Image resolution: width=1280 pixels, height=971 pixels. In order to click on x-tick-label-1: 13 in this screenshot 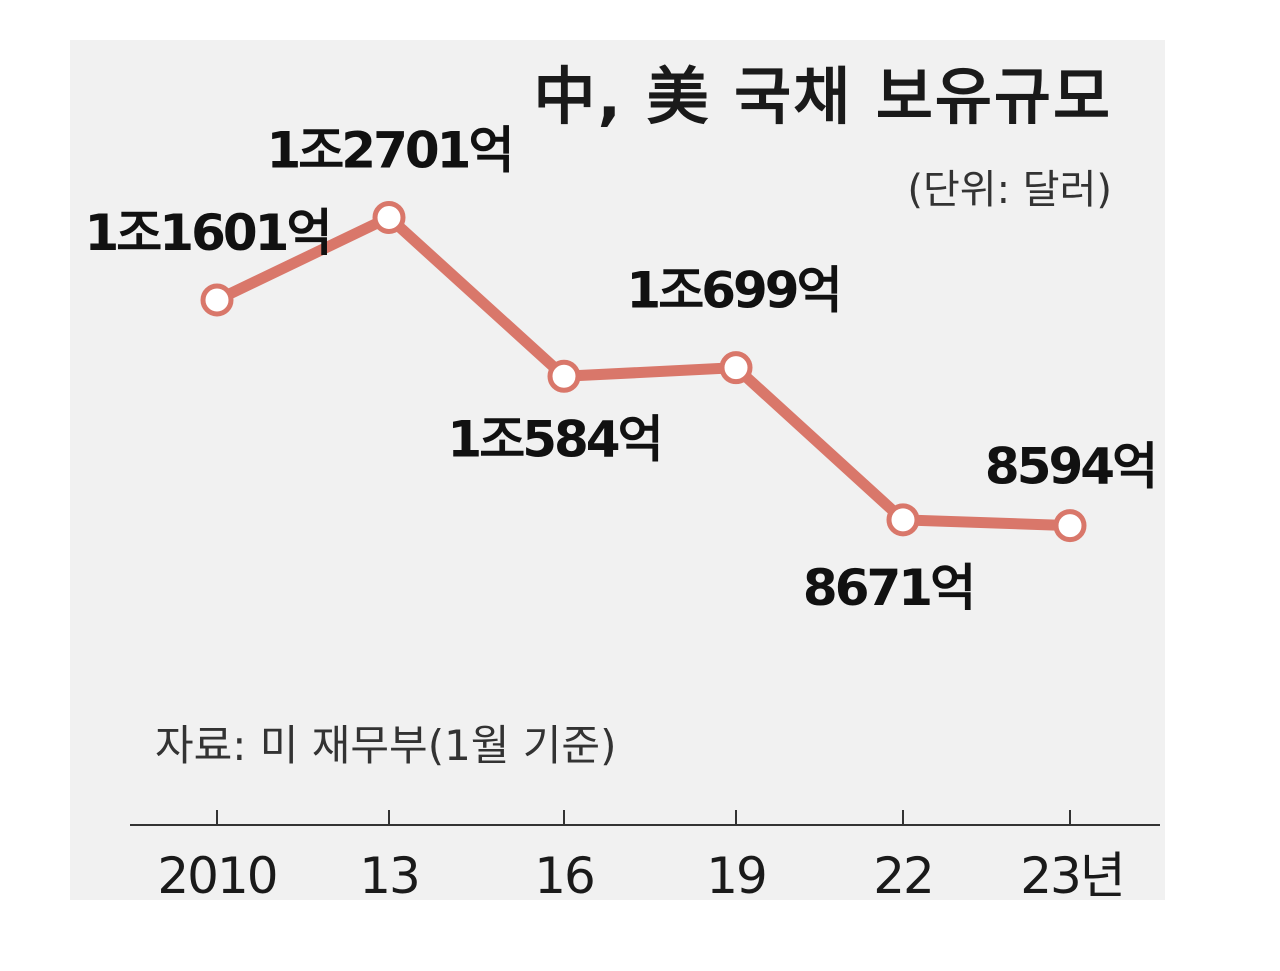, I will do `click(389, 876)`.